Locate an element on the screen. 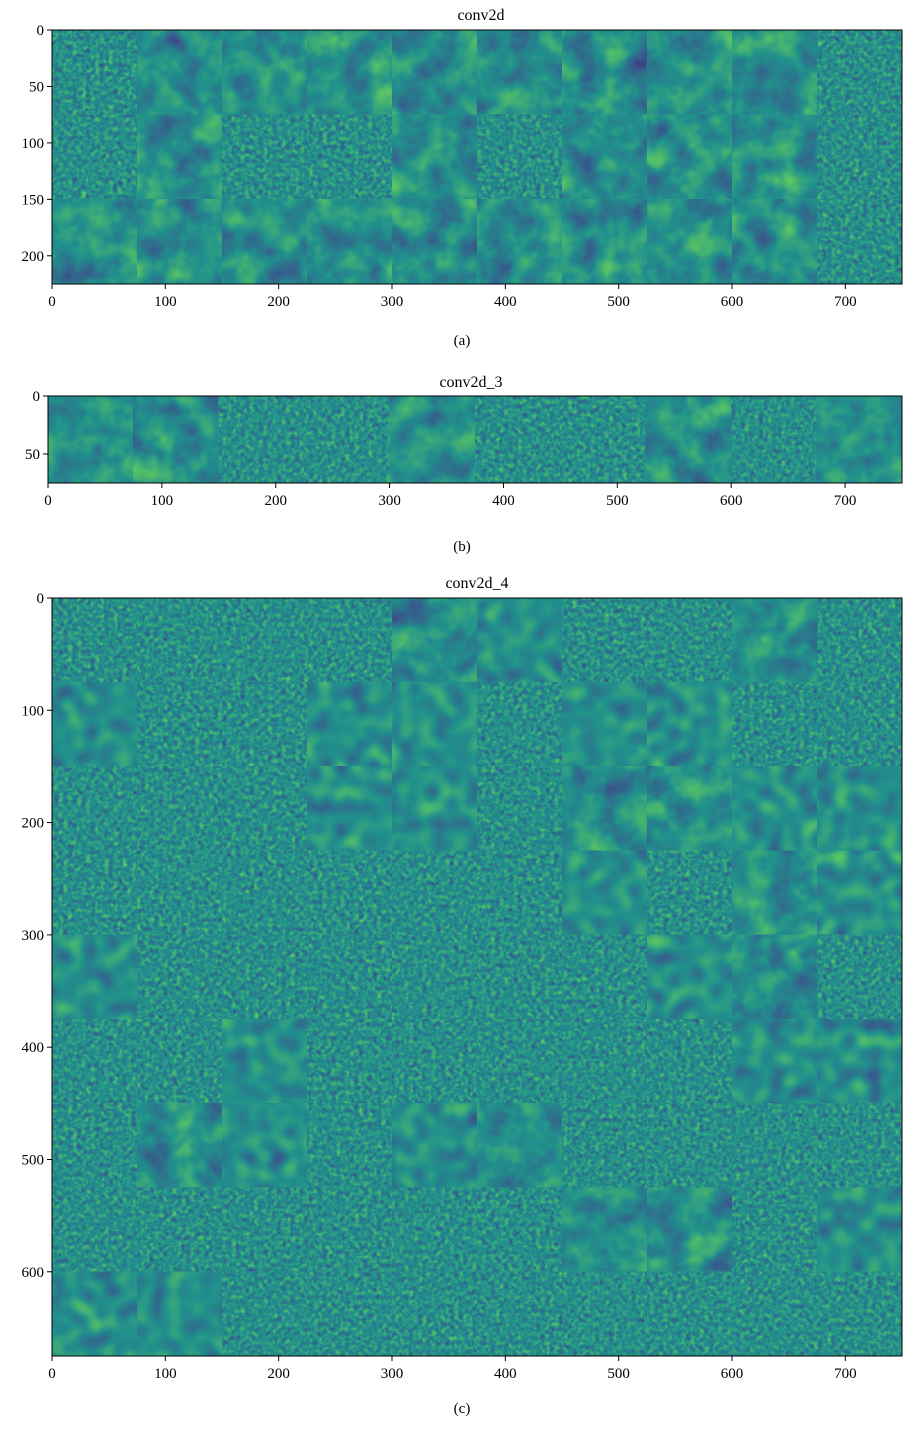 This screenshot has height=1431, width=903. x-tick-label: 0 is located at coordinates (52, 1374).